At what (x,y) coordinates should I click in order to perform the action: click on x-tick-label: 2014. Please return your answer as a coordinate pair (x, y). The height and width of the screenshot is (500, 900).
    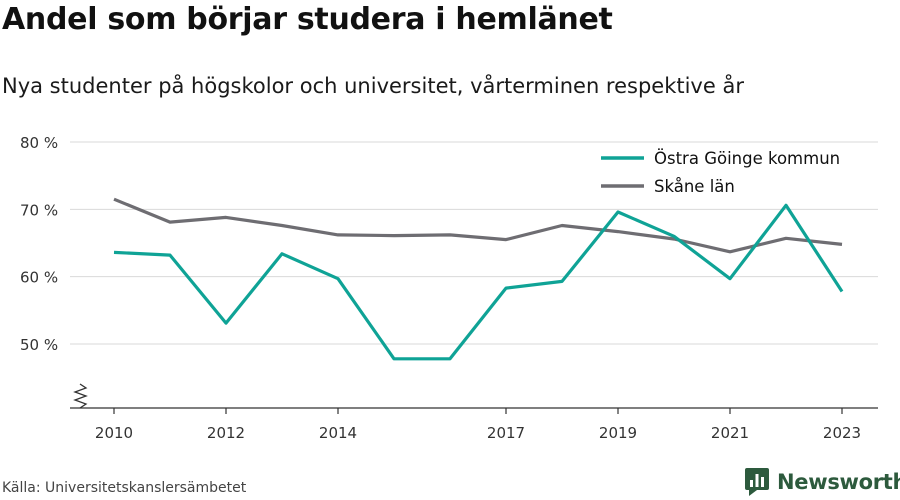
    Looking at the image, I should click on (338, 433).